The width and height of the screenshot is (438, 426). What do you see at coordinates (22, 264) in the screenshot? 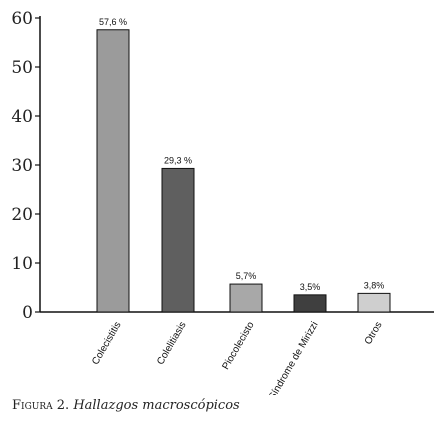
I see `y-tick-label: 10` at bounding box center [22, 264].